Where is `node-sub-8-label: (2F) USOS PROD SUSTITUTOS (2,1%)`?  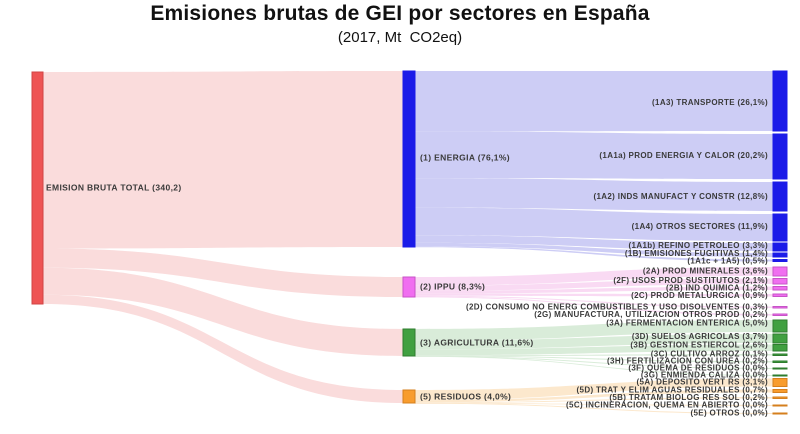
node-sub-8-label: (2F) USOS PROD SUSTITUTOS (2,1%) is located at coordinates (690, 280).